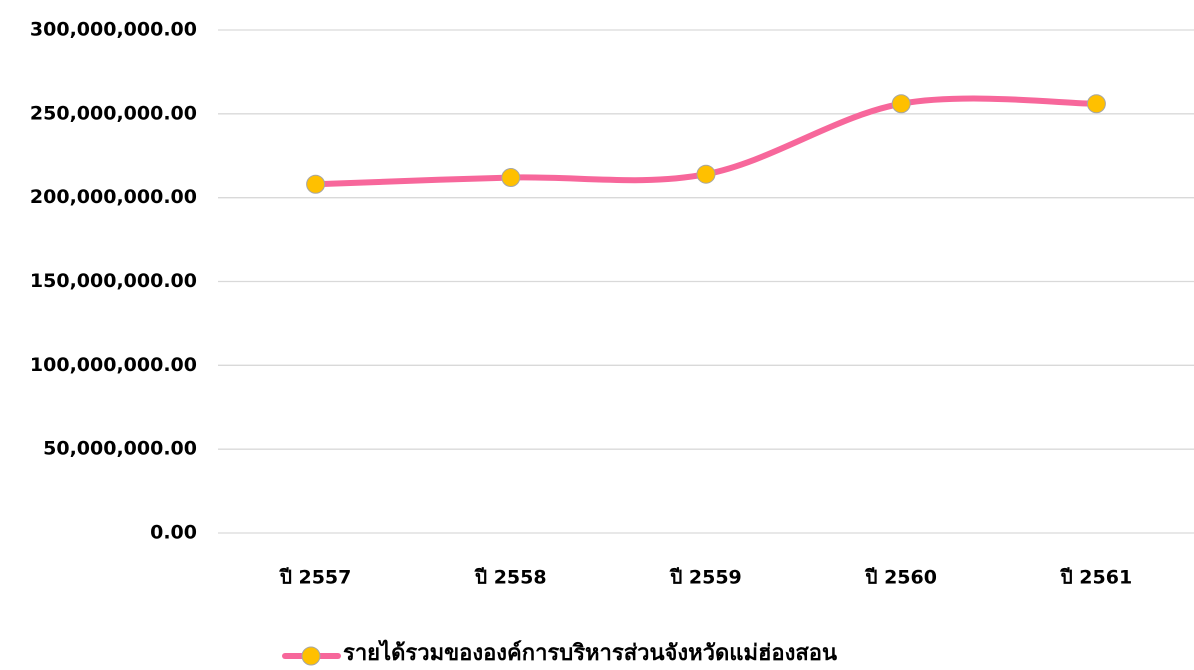  I want to click on x-tick-label: ปี 2561, so click(1096, 578).